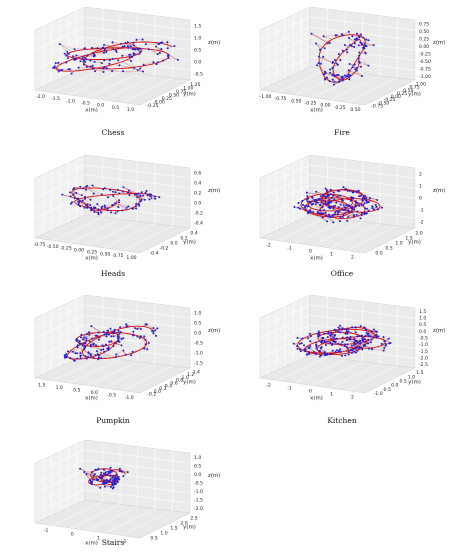 The image size is (455, 560). What do you see at coordinates (46, 531) in the screenshot?
I see `x-tick-label: -1` at bounding box center [46, 531].